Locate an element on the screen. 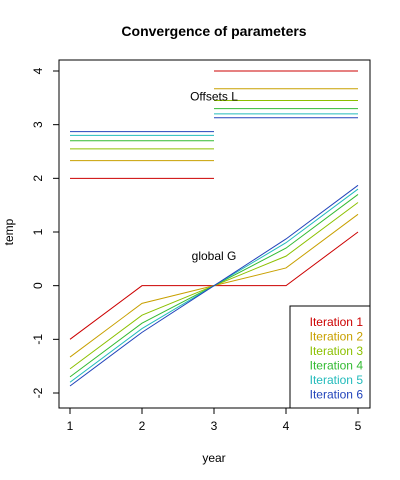 The width and height of the screenshot is (400, 480). x-tick-label: 3 is located at coordinates (214, 426).